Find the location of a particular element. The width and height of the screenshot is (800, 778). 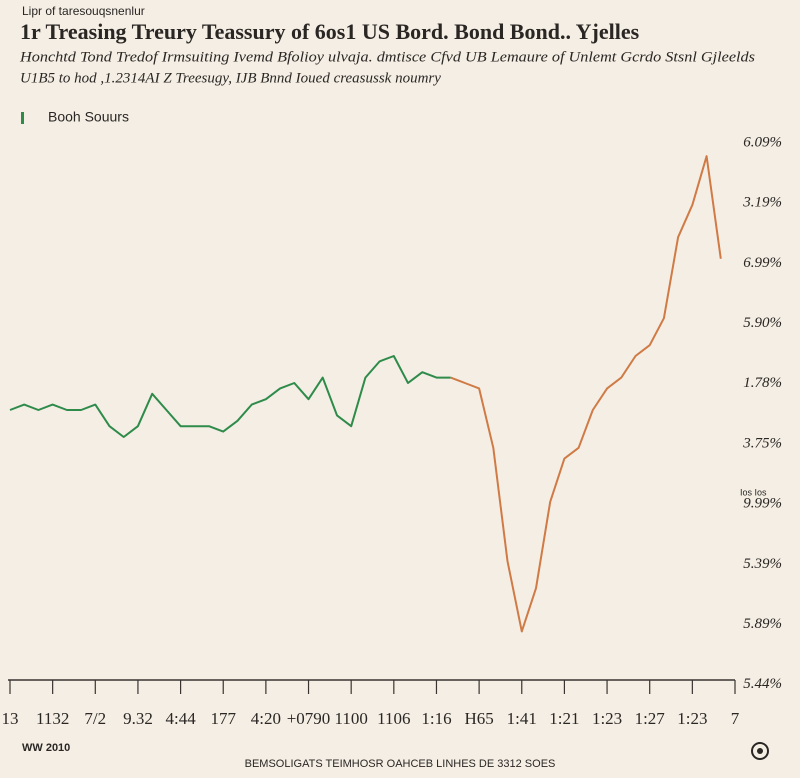

y-axis-label: 6.09% is located at coordinates (762, 142).